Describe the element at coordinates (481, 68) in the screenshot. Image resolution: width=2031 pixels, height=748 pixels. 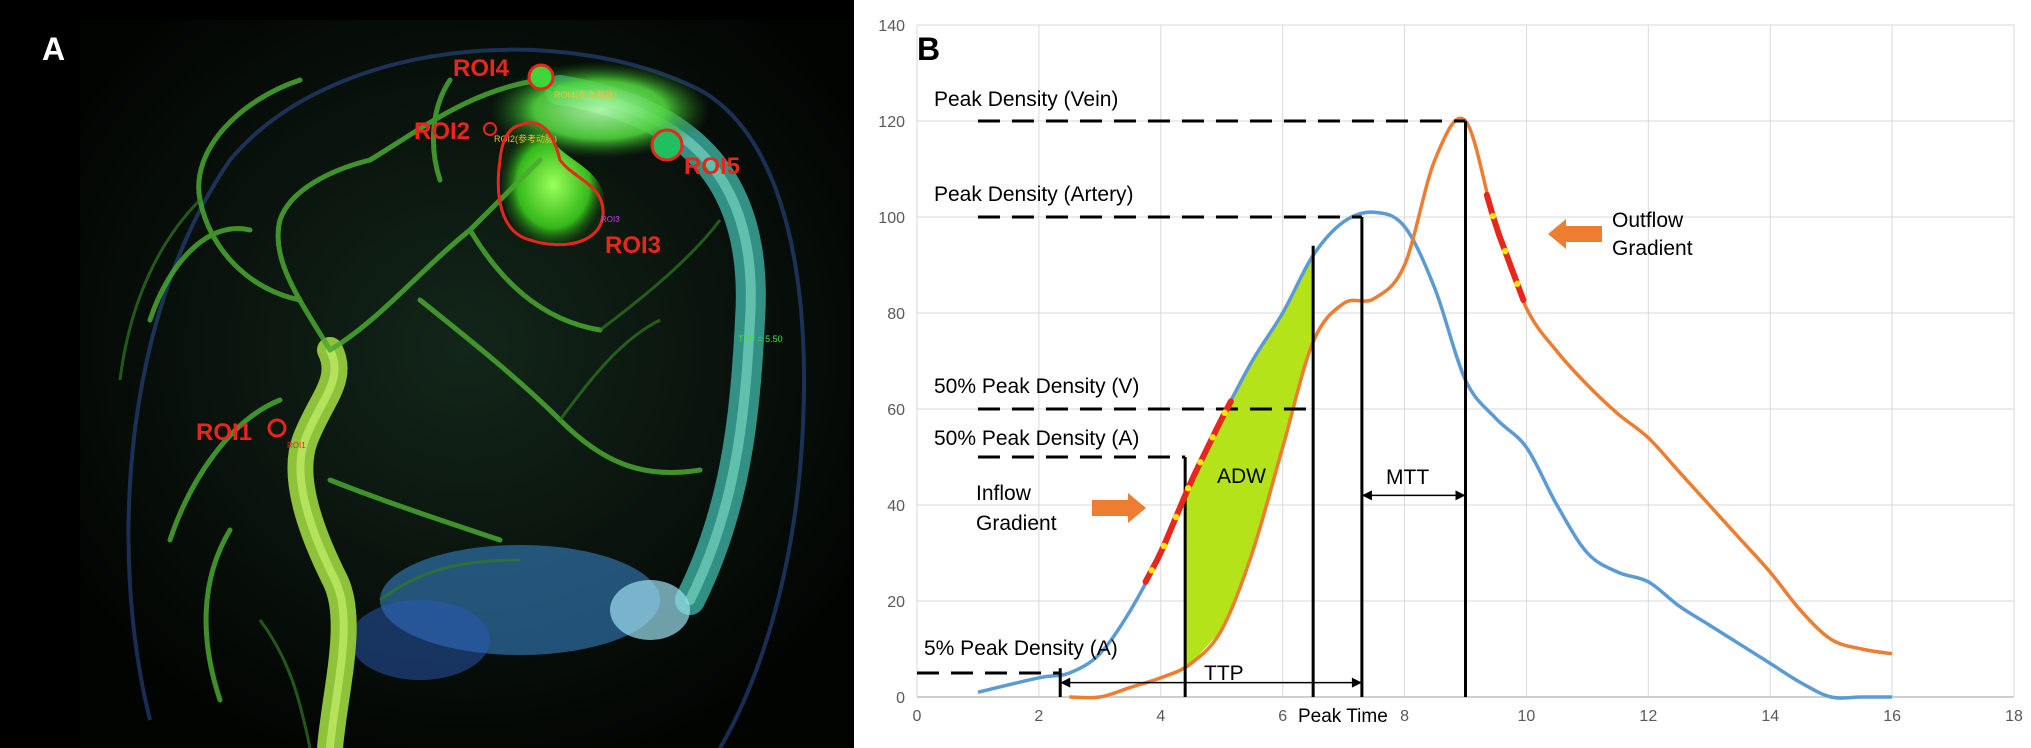
I see `roi4-label: ROI4` at that location.